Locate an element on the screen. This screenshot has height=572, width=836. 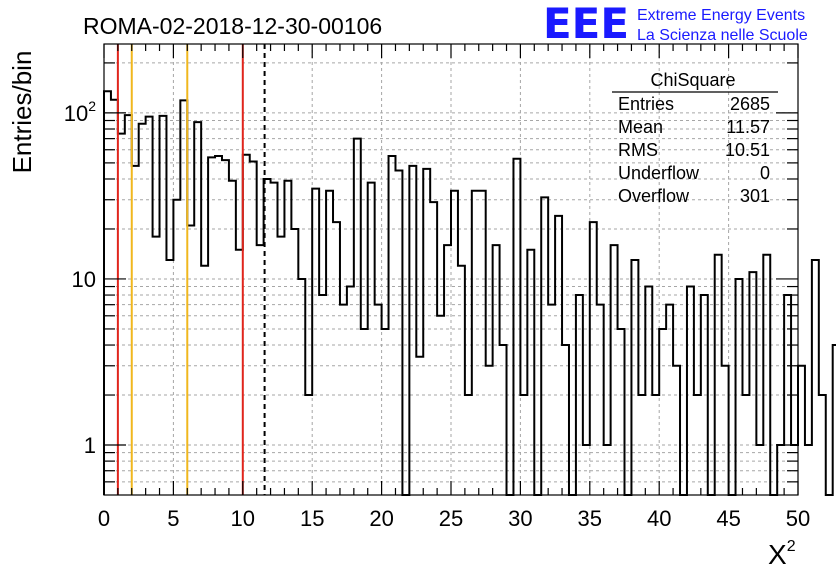
y-tick-label: 10 is located at coordinates (84, 279).